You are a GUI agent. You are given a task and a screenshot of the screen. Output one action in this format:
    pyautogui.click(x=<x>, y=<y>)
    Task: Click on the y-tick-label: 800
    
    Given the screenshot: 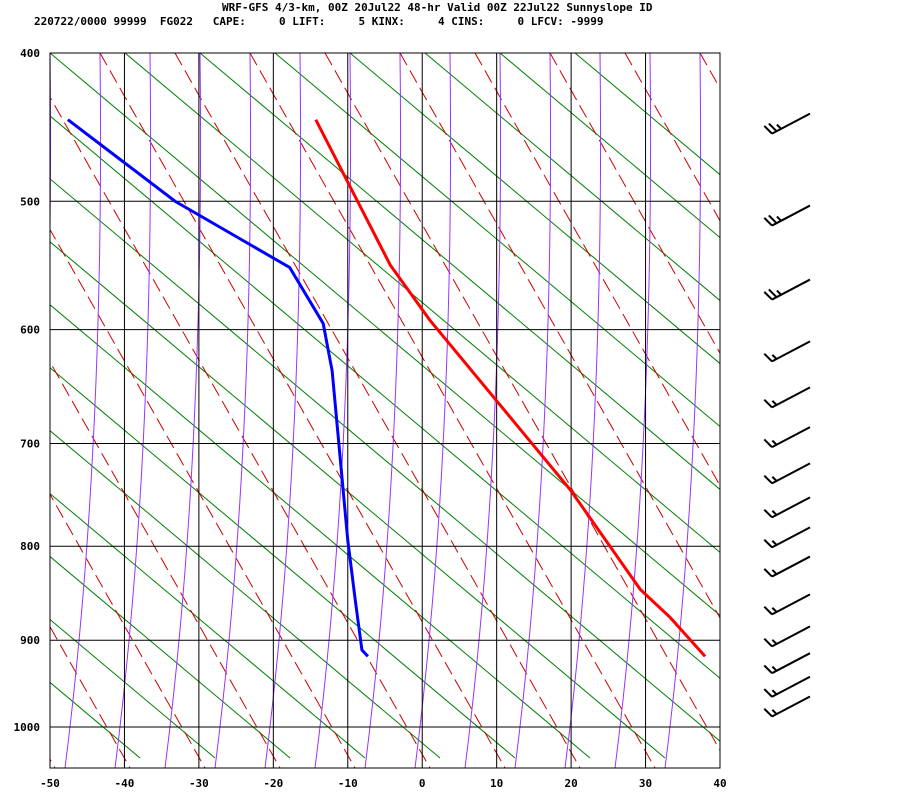 What is the action you would take?
    pyautogui.click(x=30, y=546)
    